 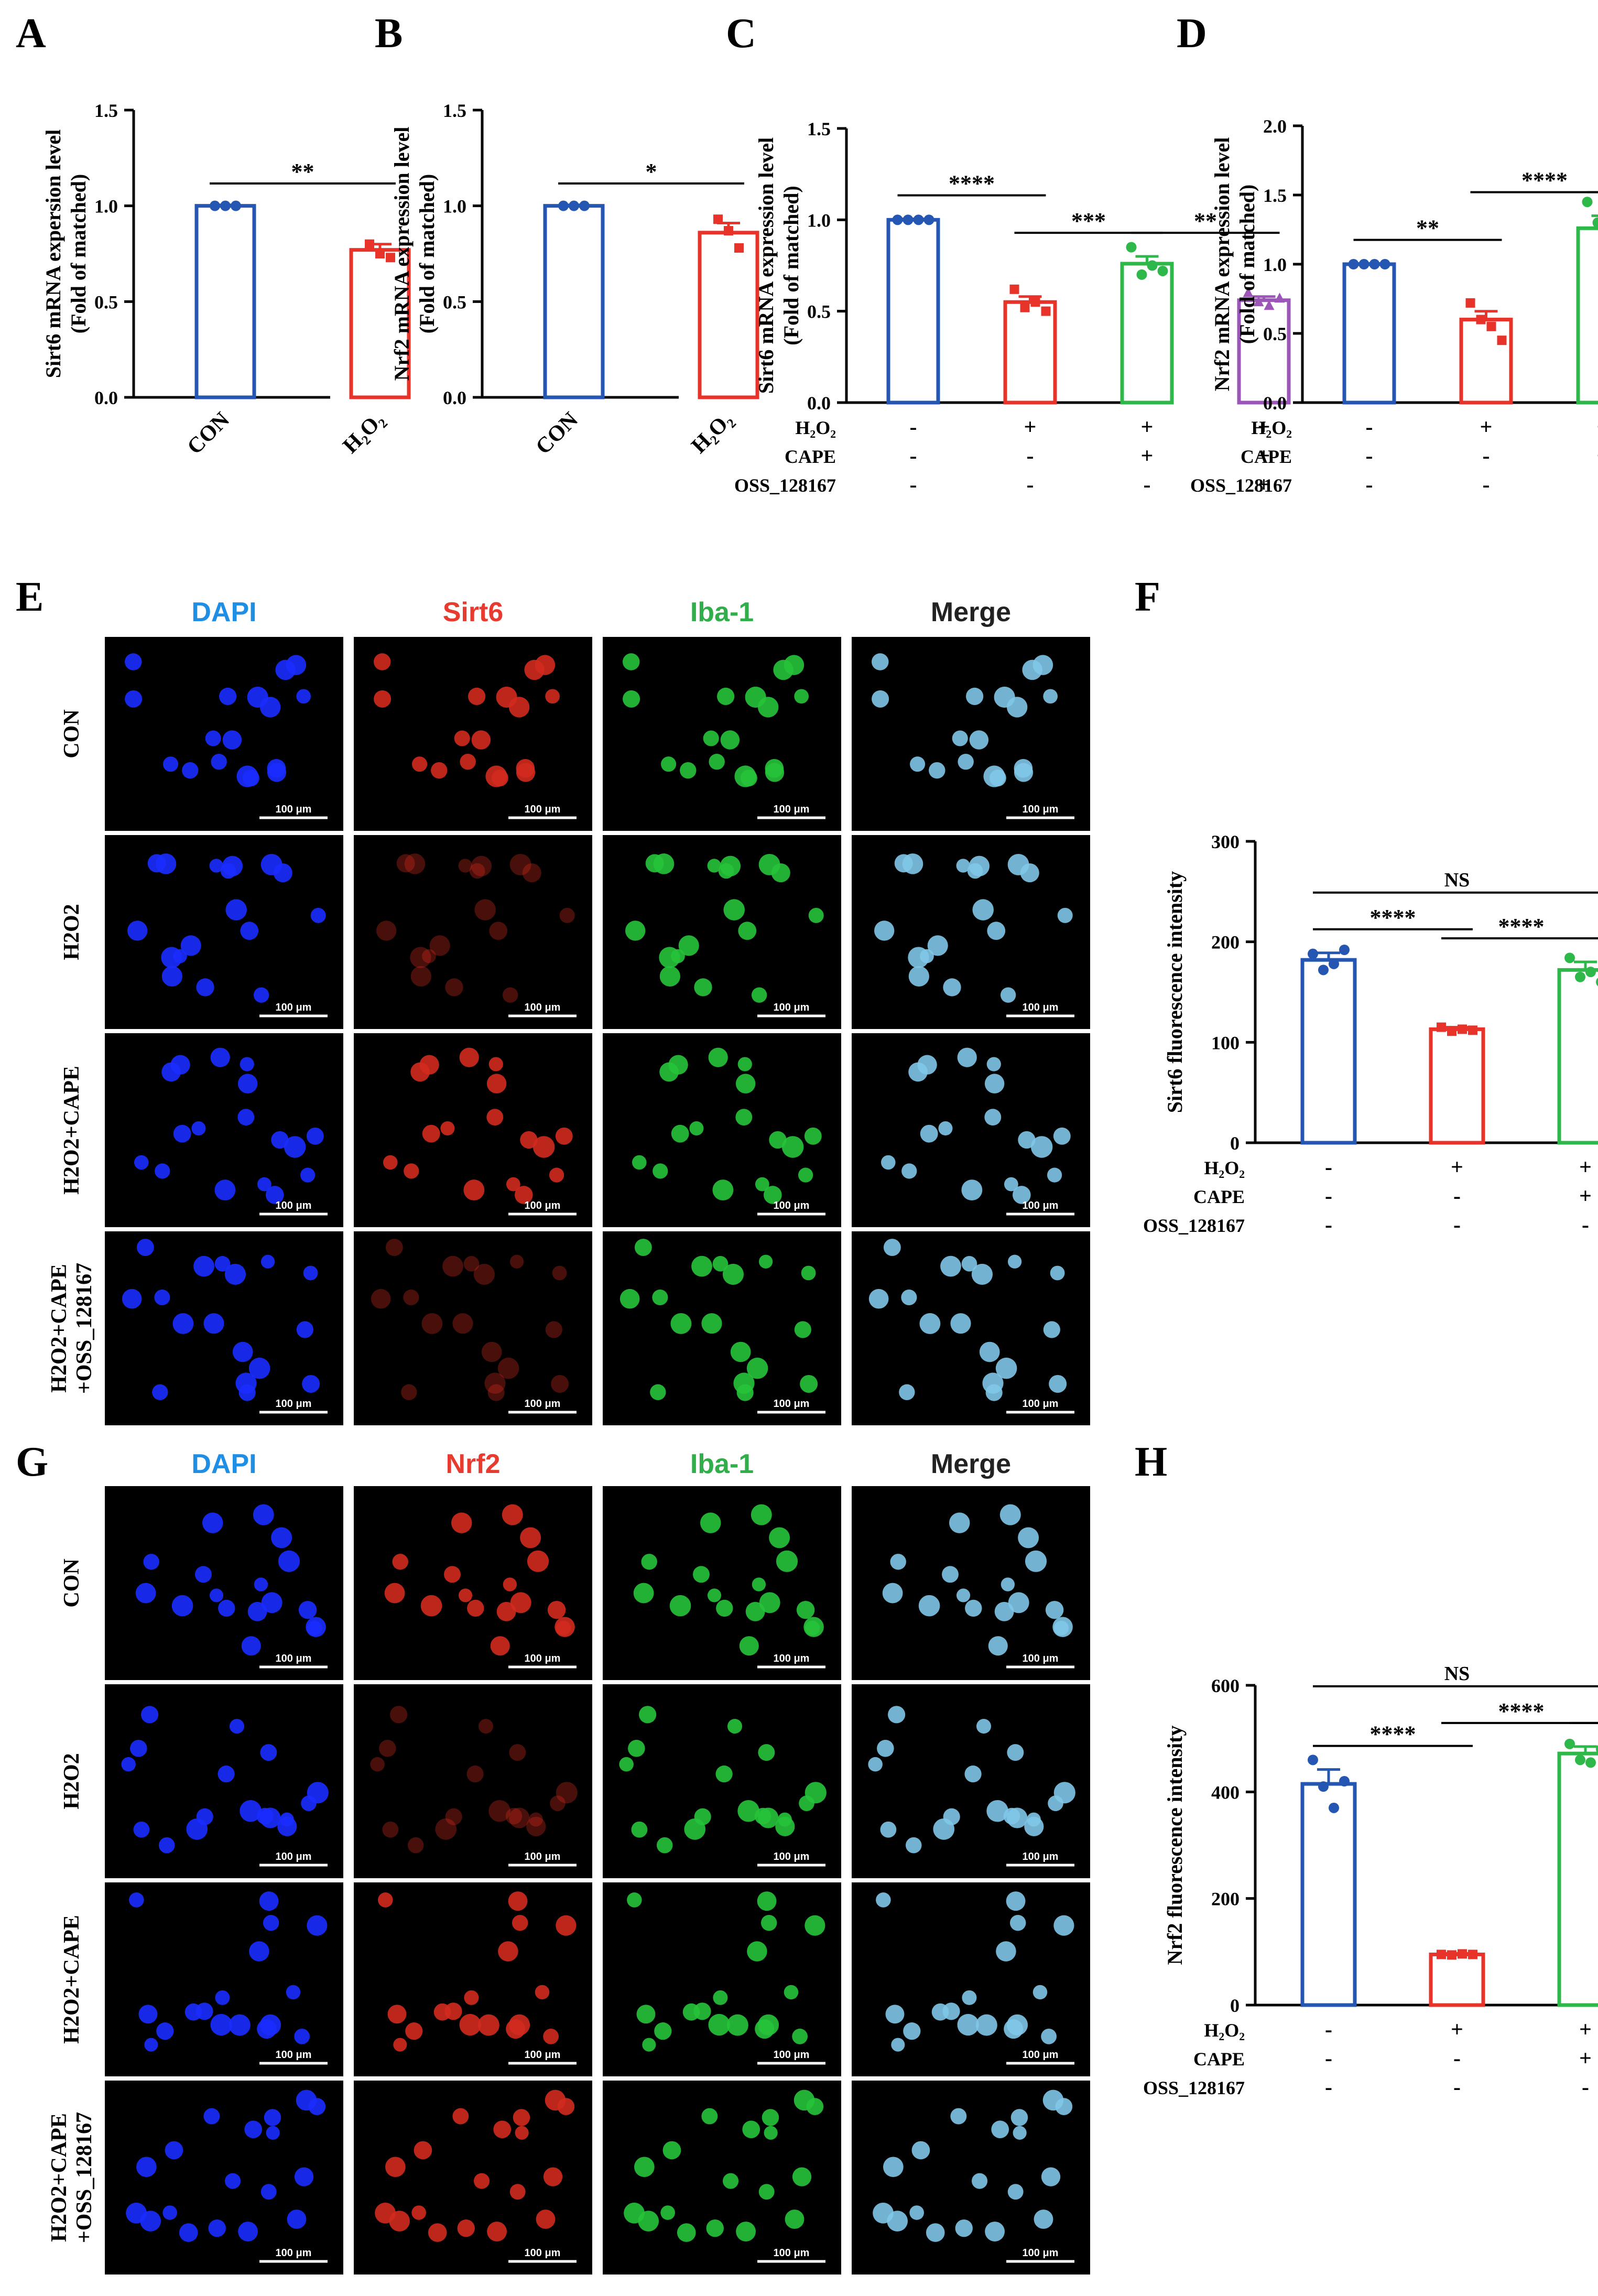 What do you see at coordinates (1266, 456) in the screenshot?
I see `treatment-row-label: CAPE` at bounding box center [1266, 456].